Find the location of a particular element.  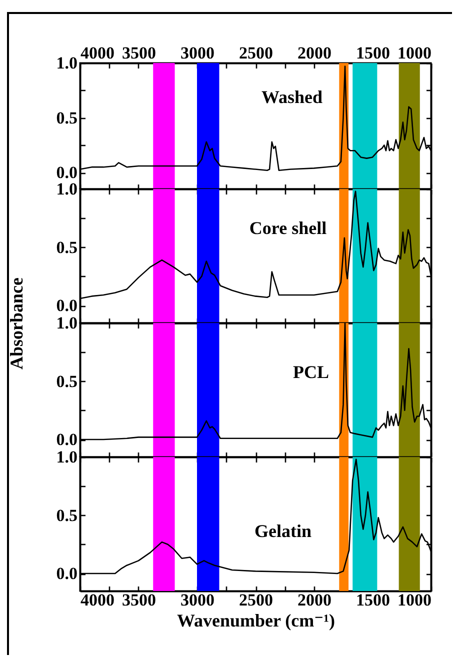

series-label: Washed is located at coordinates (292, 97).